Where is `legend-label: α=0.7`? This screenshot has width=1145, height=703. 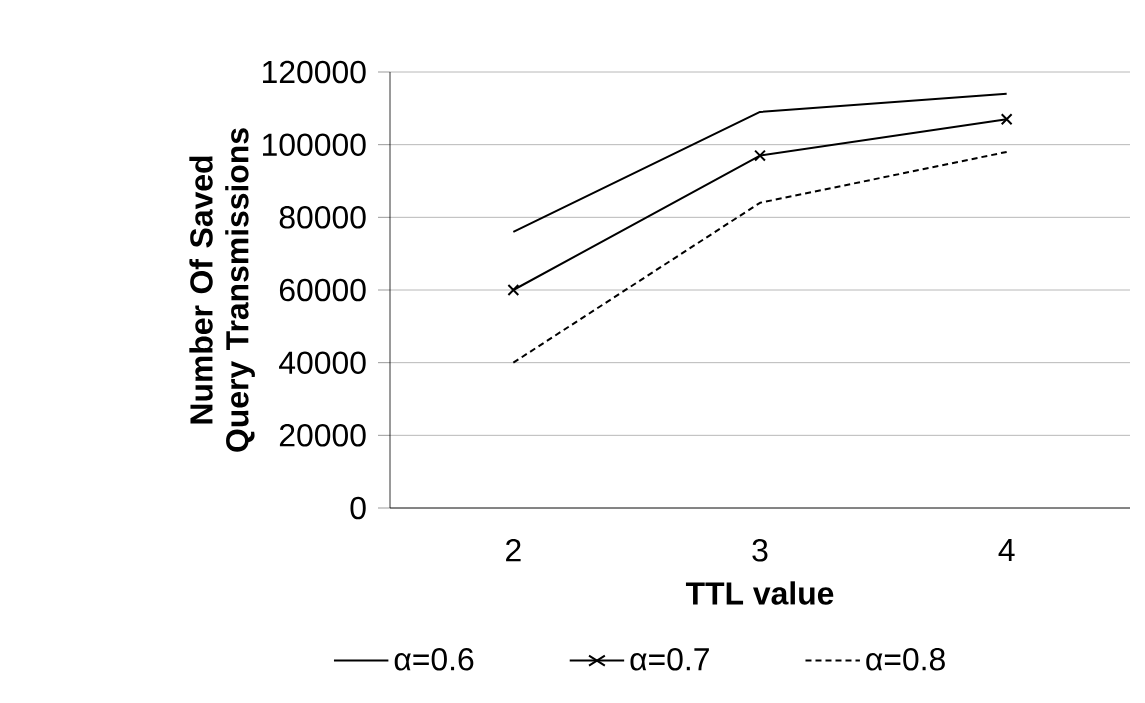
legend-label: α=0.7 is located at coordinates (669, 659).